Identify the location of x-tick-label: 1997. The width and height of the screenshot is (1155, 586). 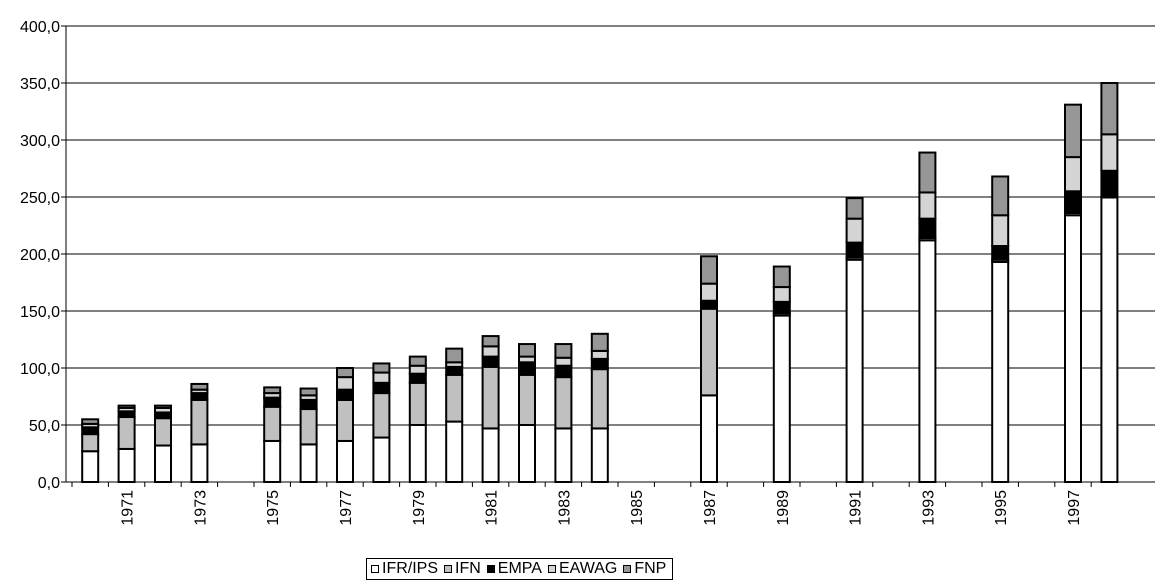
(1074, 508).